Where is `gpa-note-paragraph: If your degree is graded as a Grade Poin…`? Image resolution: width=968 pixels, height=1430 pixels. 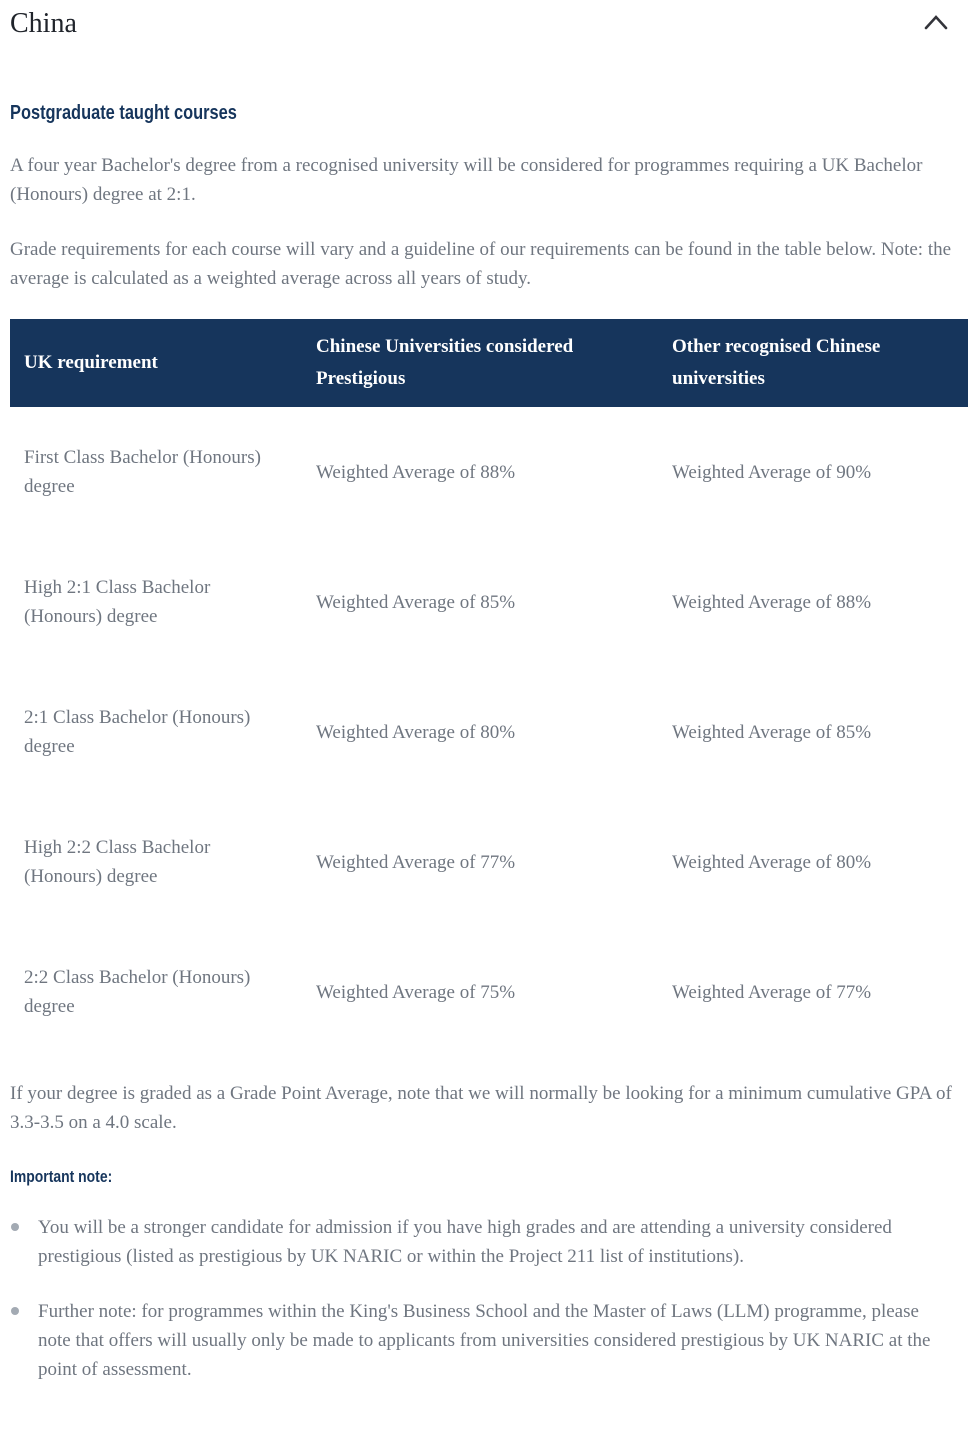
gpa-note-paragraph: If your degree is graded as a Grade Poin… is located at coordinates (481, 1108).